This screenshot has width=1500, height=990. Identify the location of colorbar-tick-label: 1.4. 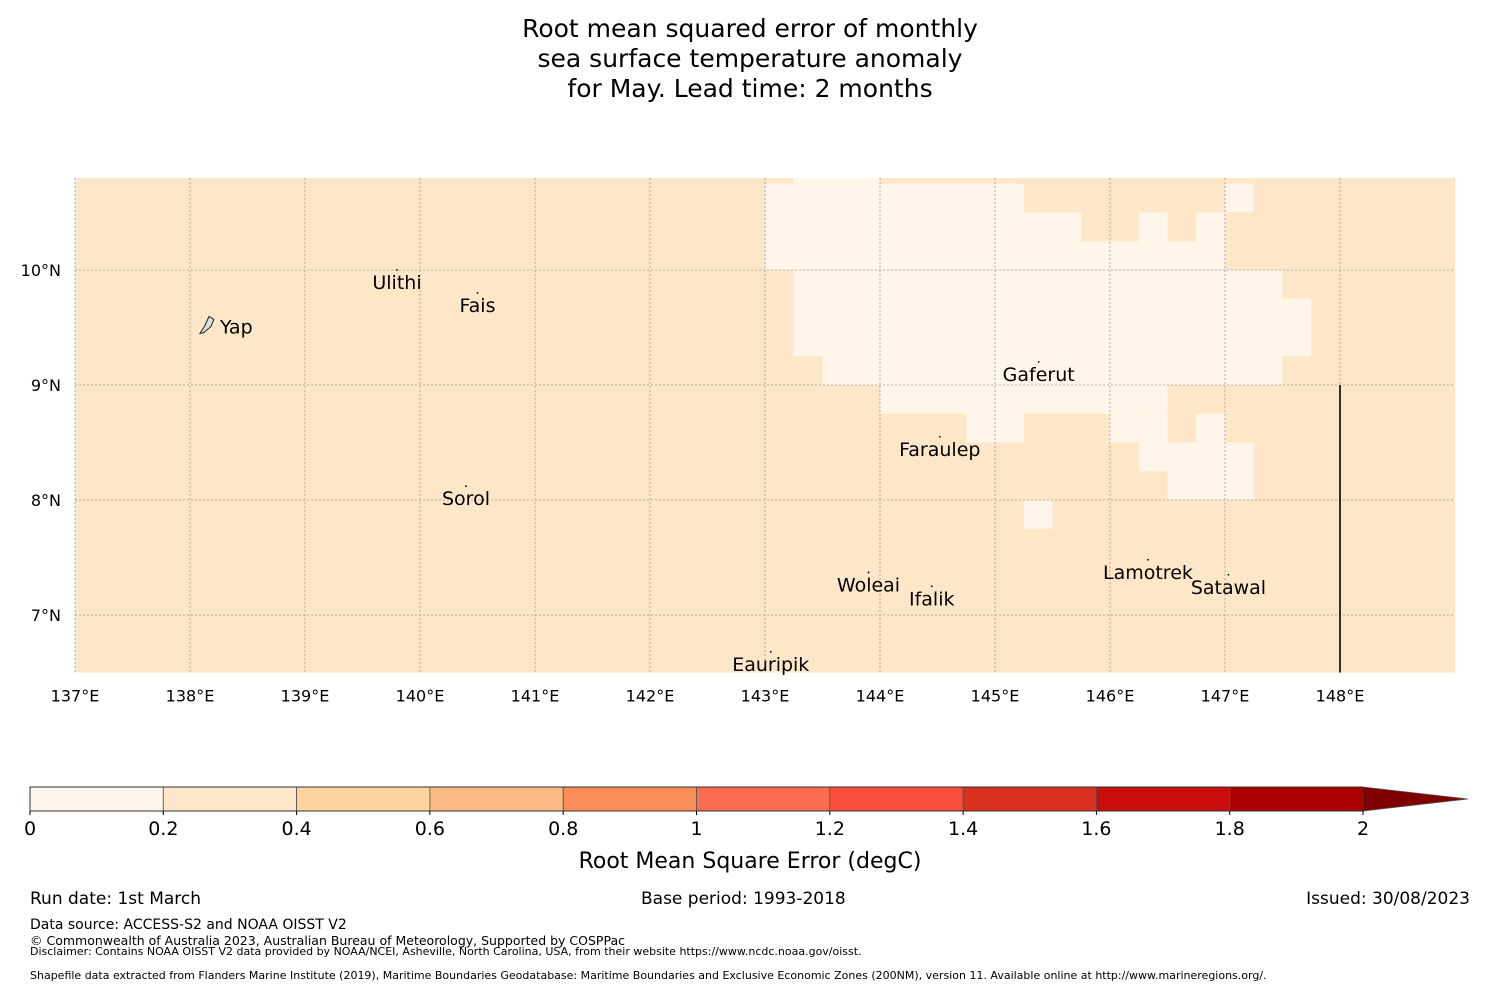
(963, 829).